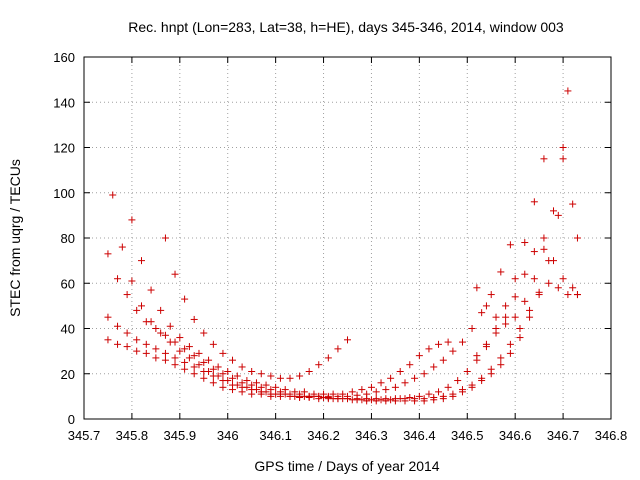  What do you see at coordinates (563, 435) in the screenshot?
I see `x-tick-label: 346.7` at bounding box center [563, 435].